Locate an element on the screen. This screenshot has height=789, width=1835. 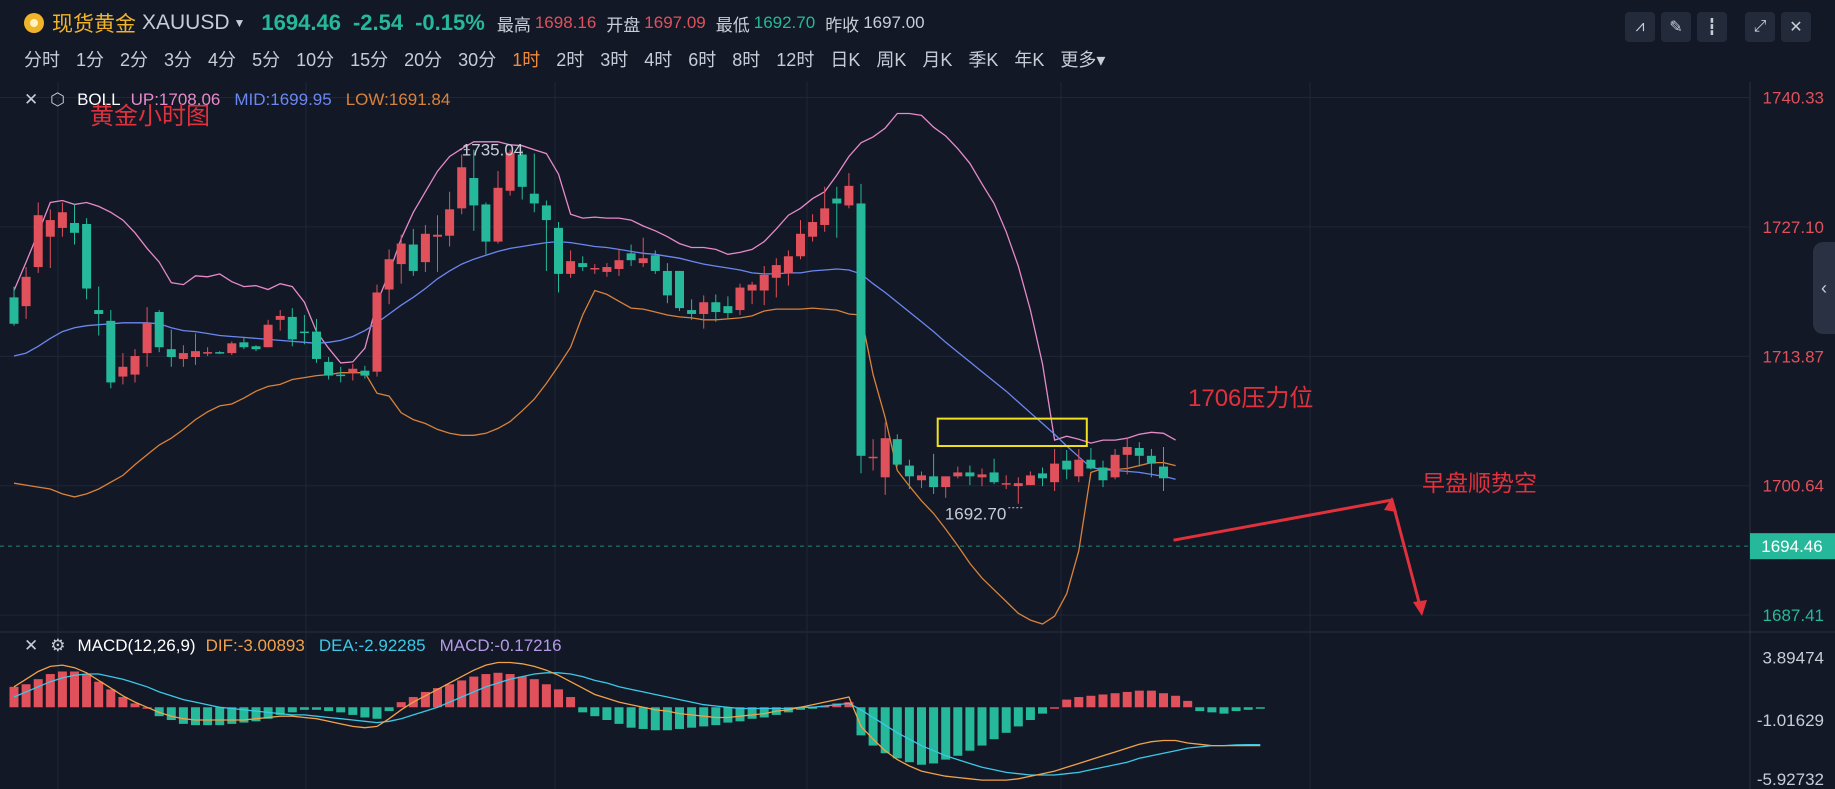
settings-hex-icon: ⬡ is located at coordinates (58, 99).